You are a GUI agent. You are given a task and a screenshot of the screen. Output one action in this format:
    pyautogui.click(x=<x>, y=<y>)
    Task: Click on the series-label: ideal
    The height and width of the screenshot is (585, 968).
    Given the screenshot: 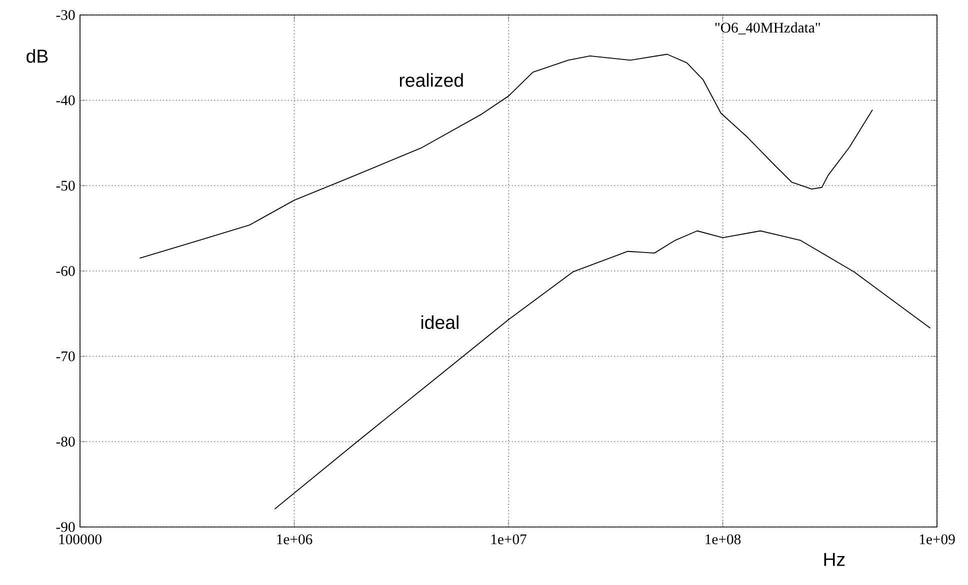 What is the action you would take?
    pyautogui.click(x=439, y=322)
    